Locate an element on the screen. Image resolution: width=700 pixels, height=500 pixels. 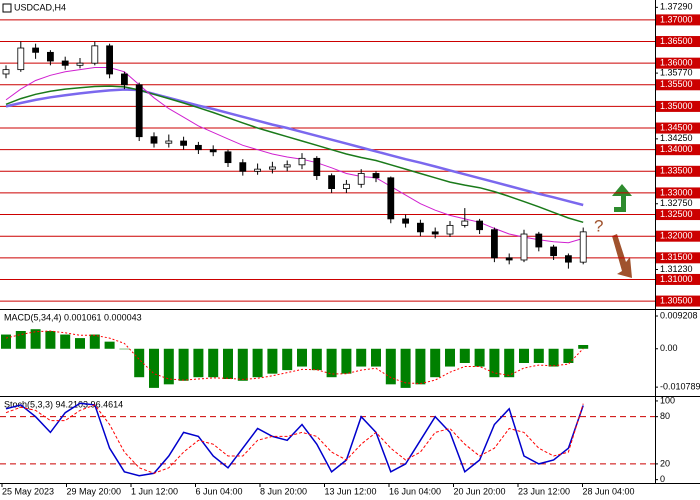
level-label: 1.35500 is located at coordinates (676, 84).